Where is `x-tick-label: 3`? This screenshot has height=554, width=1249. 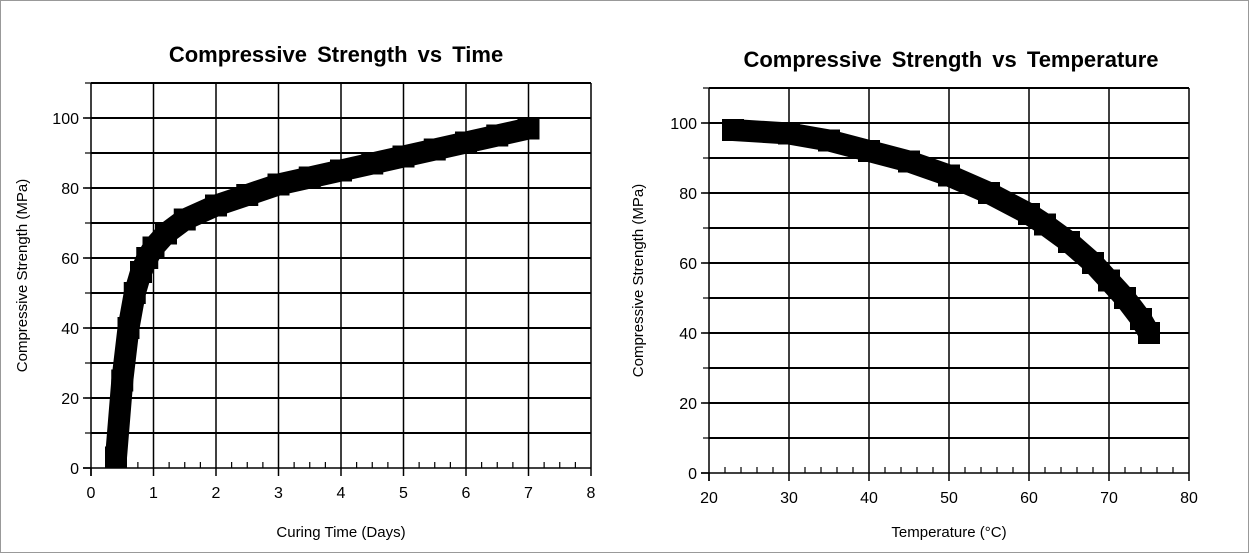
x-tick-label: 3 is located at coordinates (278, 493).